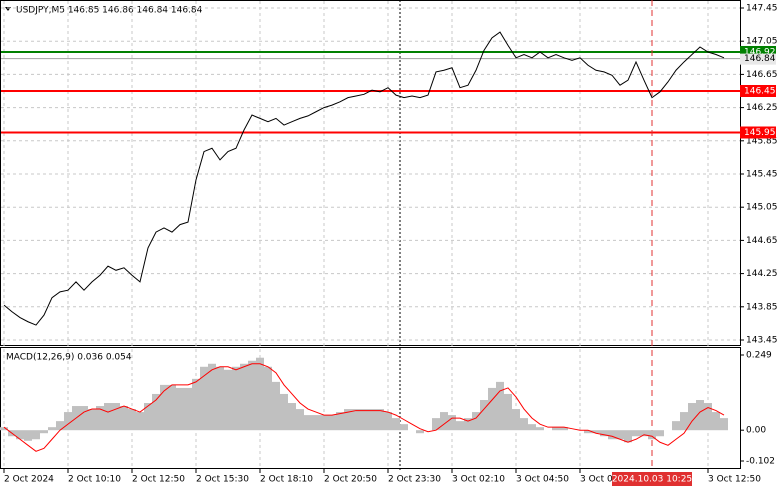 Image resolution: width=781 pixels, height=489 pixels. Describe the element at coordinates (158, 480) in the screenshot. I see `x-tick-label: 2 Oct 12:50` at that location.